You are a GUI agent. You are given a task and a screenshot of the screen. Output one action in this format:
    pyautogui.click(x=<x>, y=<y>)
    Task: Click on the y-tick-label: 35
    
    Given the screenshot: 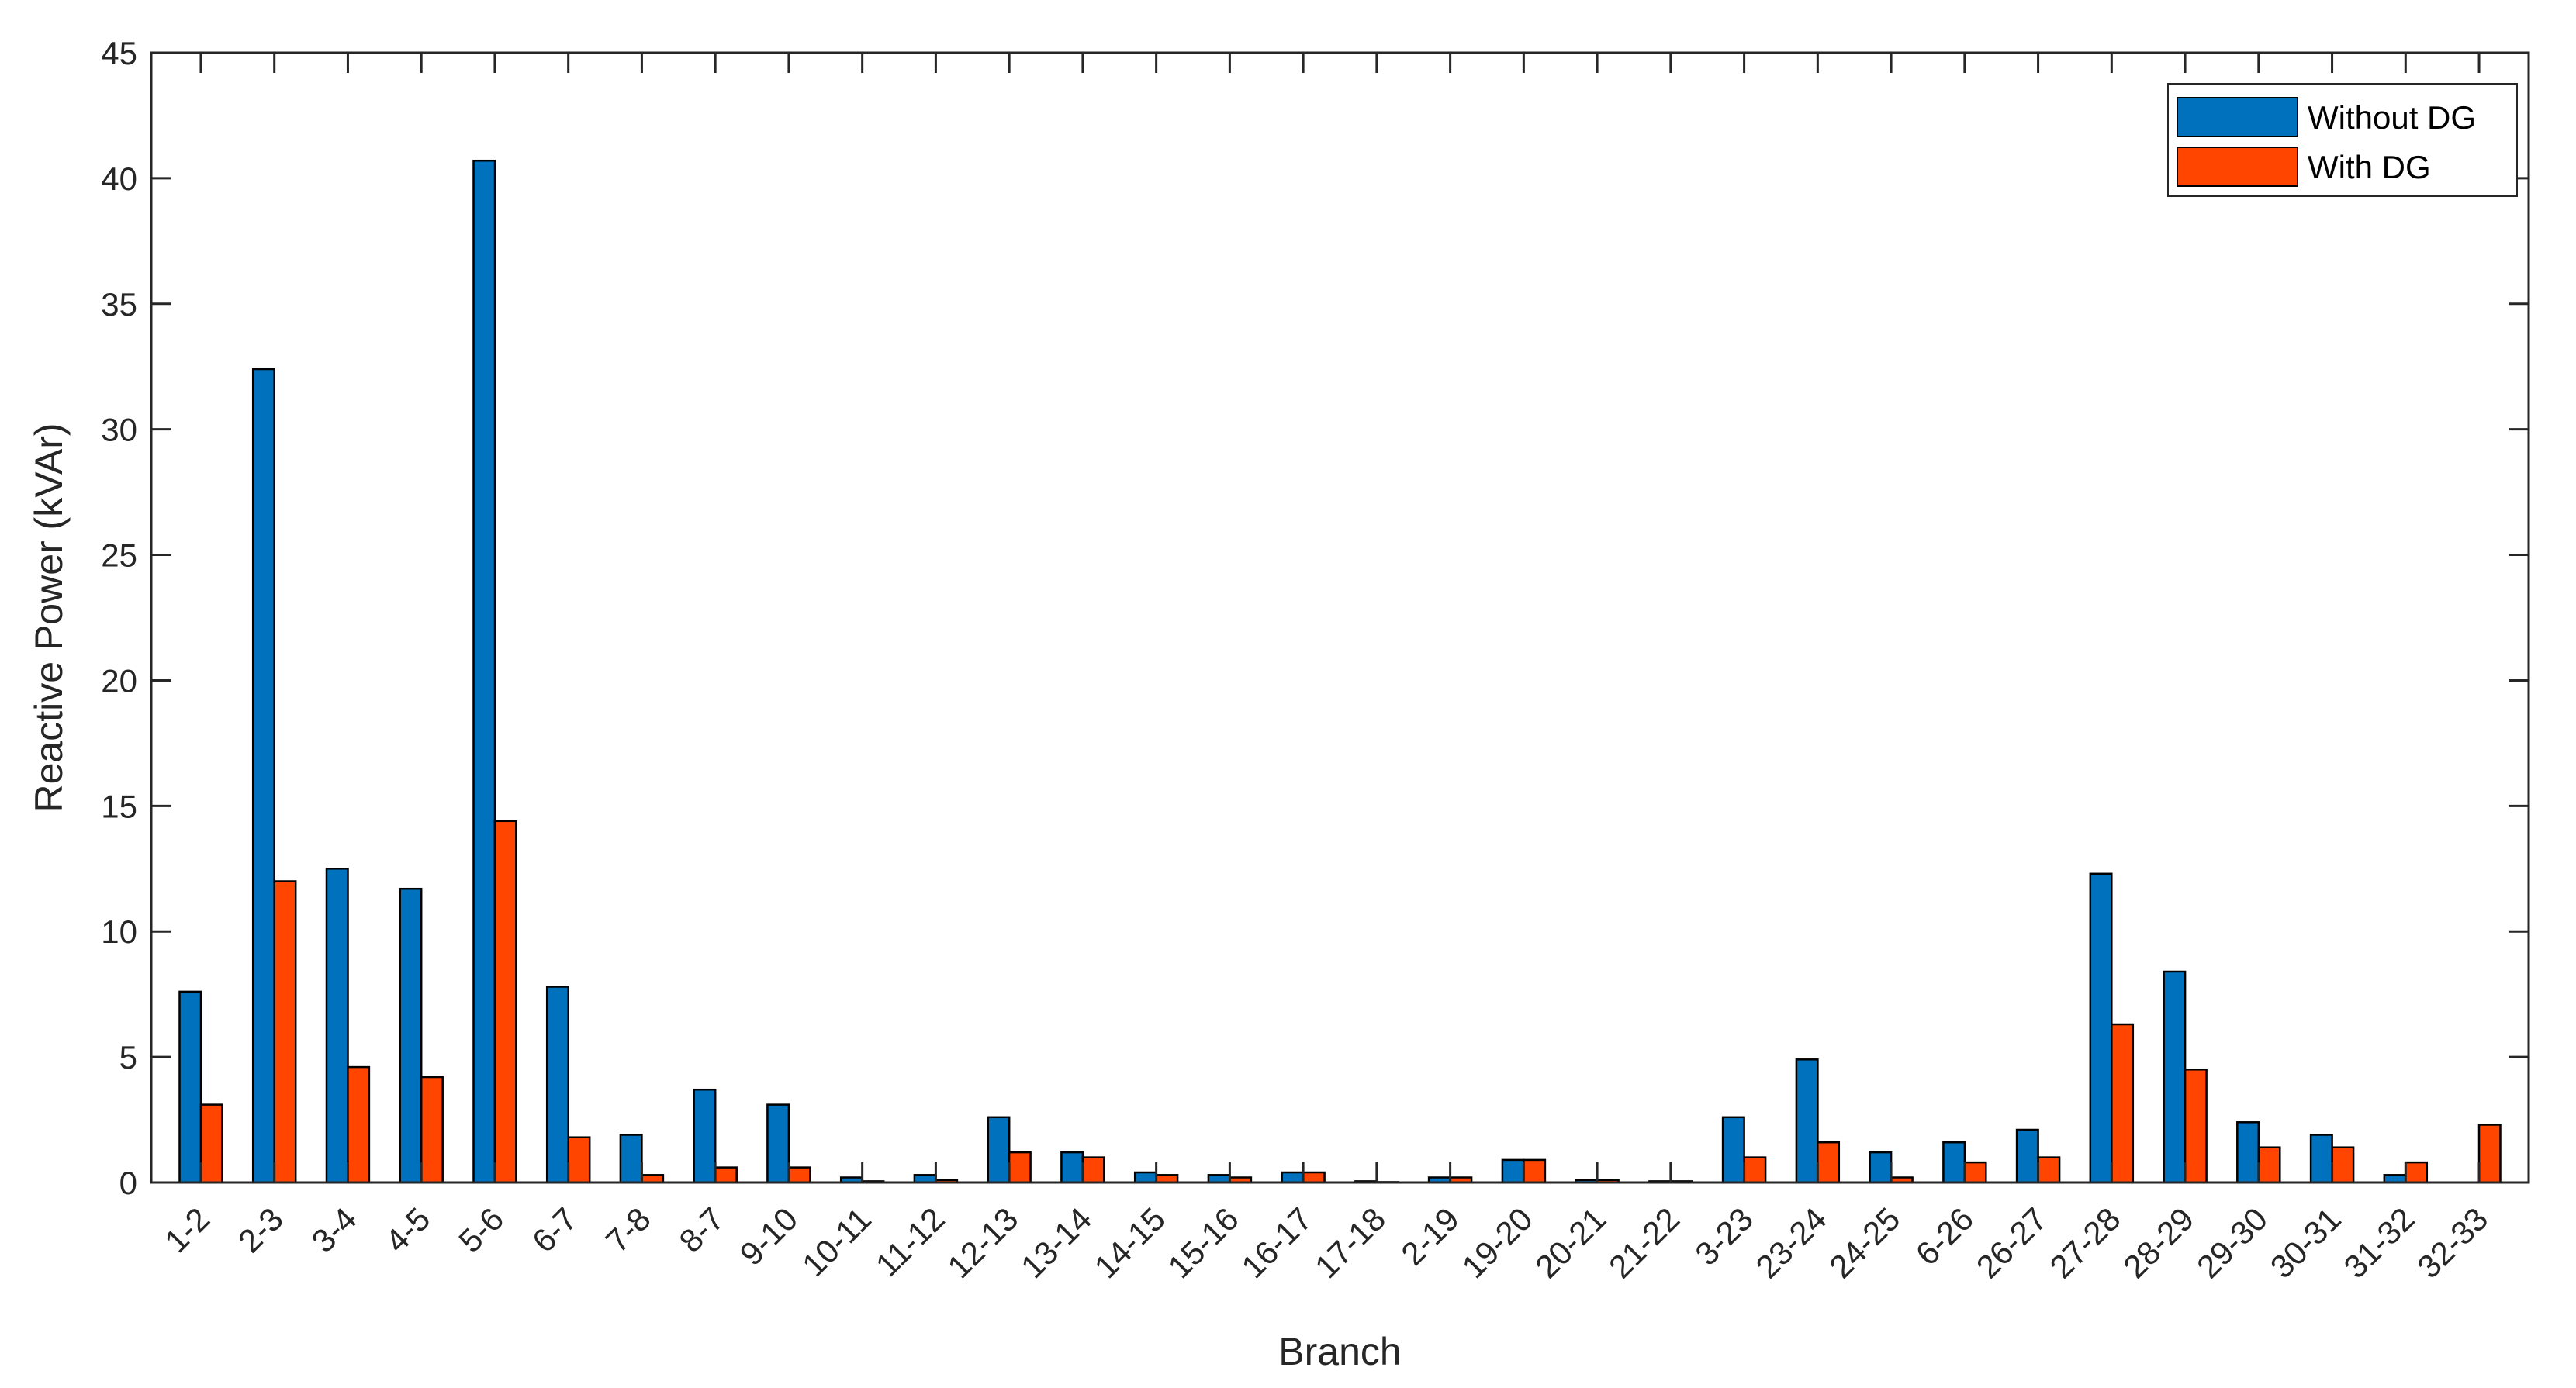 What is the action you would take?
    pyautogui.click(x=119, y=304)
    